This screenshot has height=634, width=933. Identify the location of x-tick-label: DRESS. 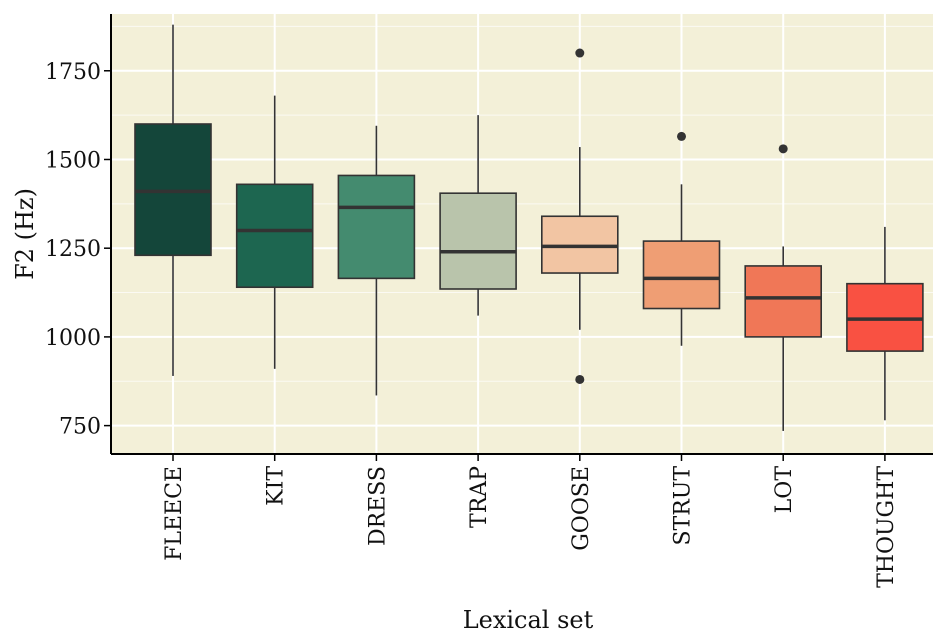
(377, 506).